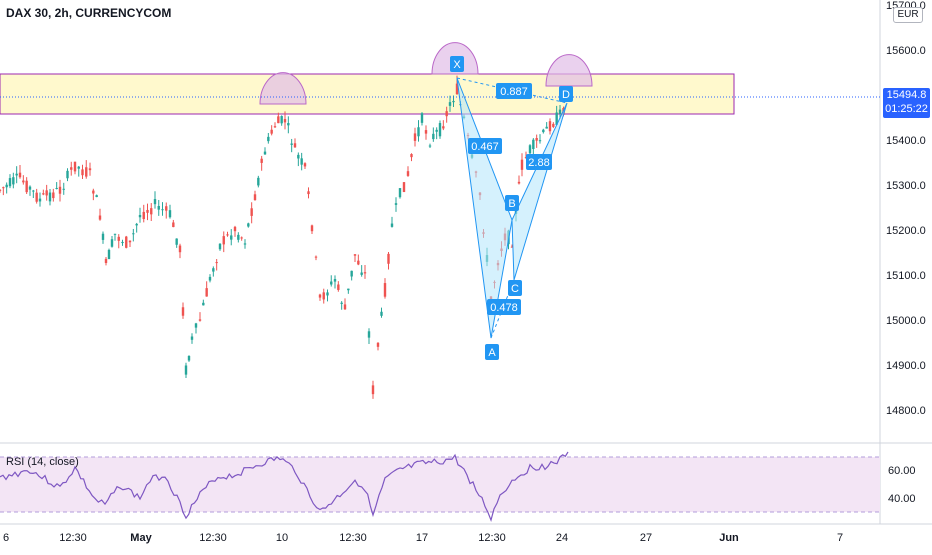 This screenshot has width=932, height=555. I want to click on pattern-point-x: X, so click(457, 64).